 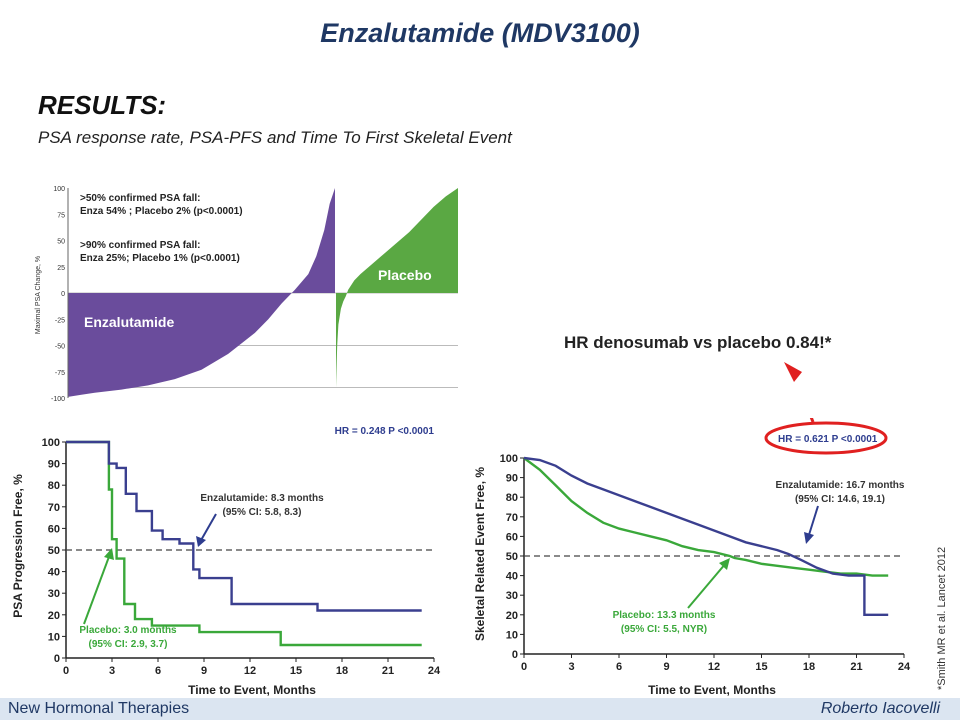 What do you see at coordinates (512, 479) in the screenshot?
I see `skeletal-y-tick-label: 90` at bounding box center [512, 479].